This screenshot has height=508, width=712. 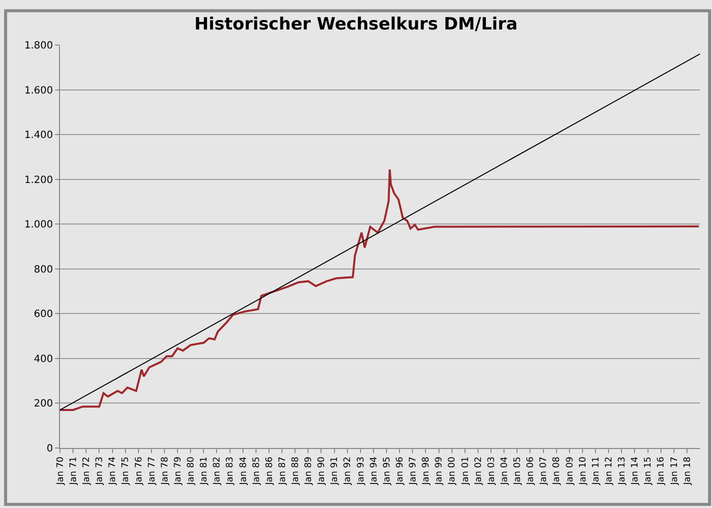 I want to click on x-tick-label: Jan 90, so click(x=322, y=471).